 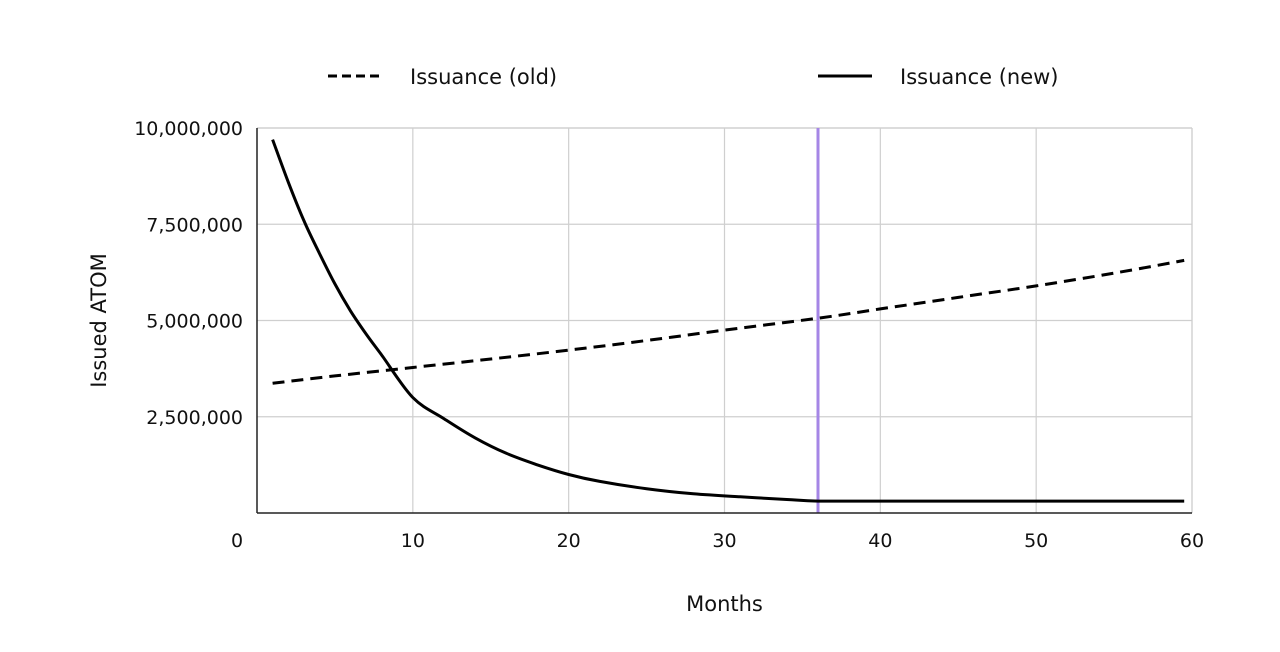 What do you see at coordinates (724, 541) in the screenshot?
I see `x-tick-label: 30` at bounding box center [724, 541].